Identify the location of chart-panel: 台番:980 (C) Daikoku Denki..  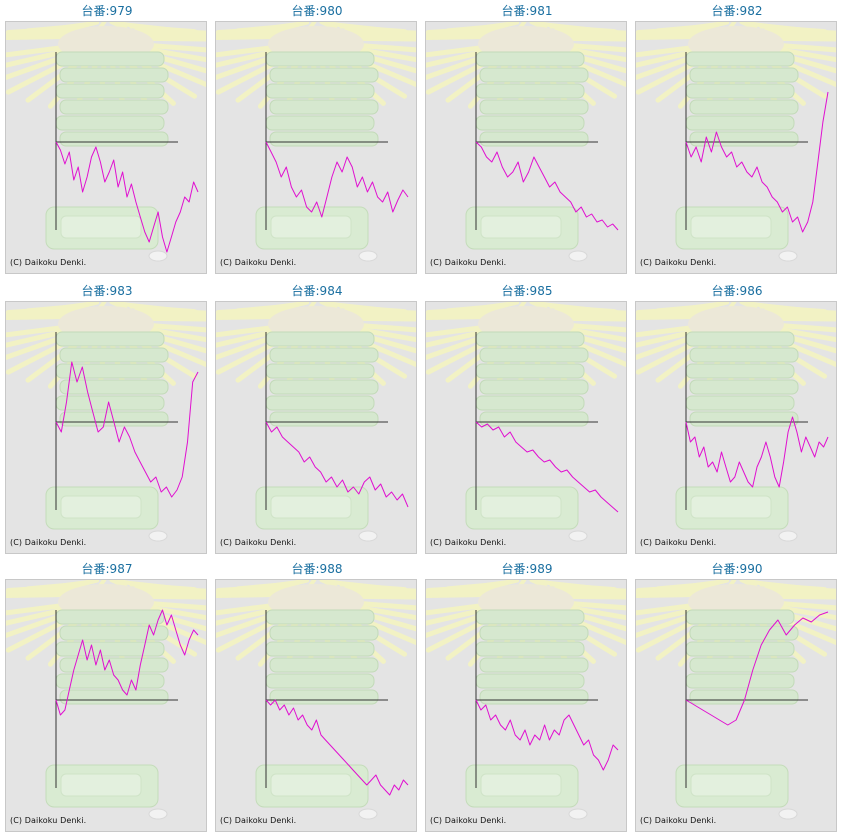
(317, 140).